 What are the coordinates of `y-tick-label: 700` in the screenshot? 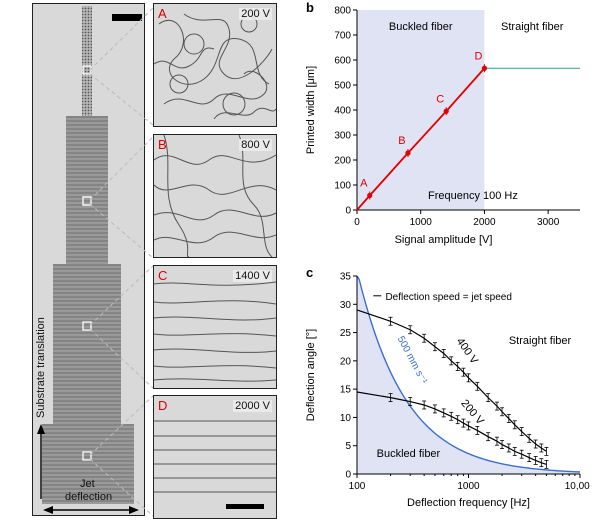 It's located at (342, 36).